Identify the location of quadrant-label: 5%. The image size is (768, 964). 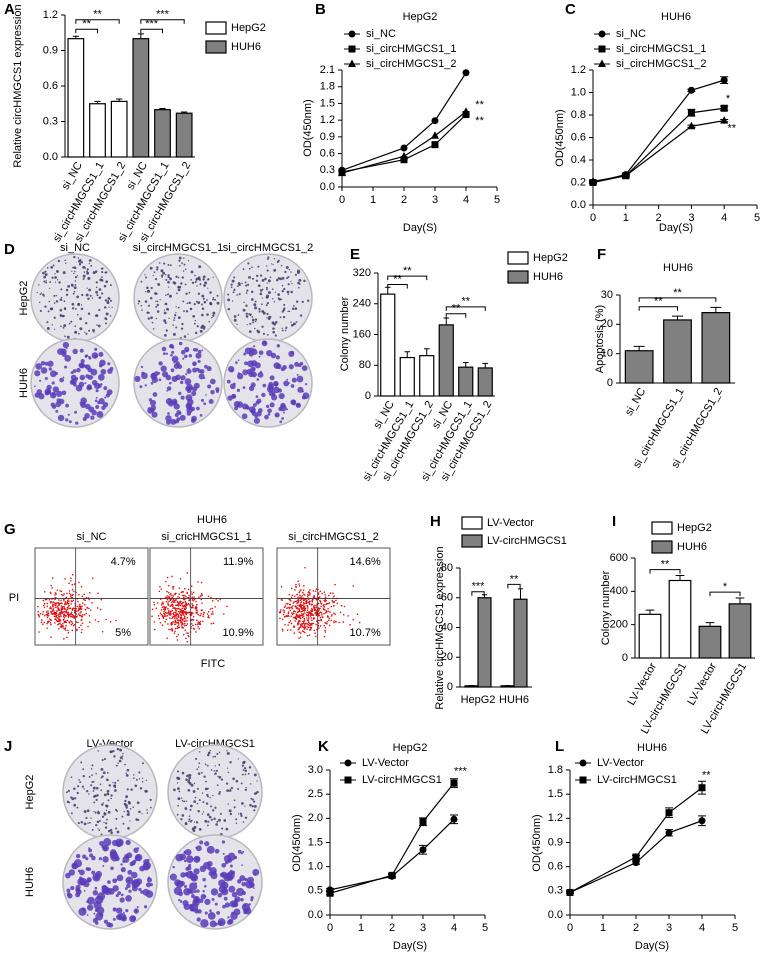
(123, 633).